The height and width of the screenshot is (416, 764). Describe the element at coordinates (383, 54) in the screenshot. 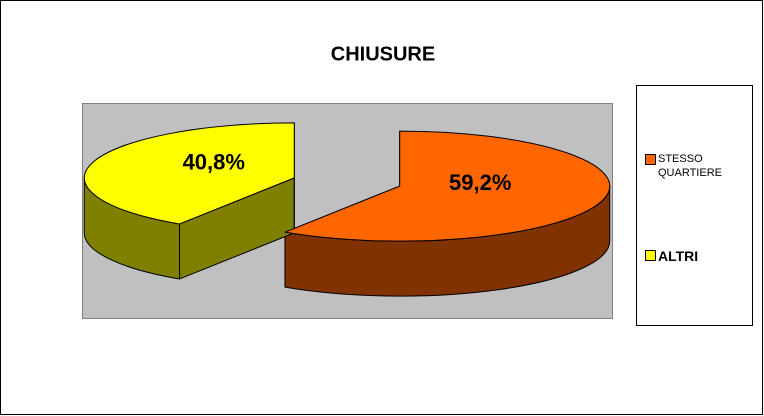

I see `chart-title: CHIUSURE` at that location.